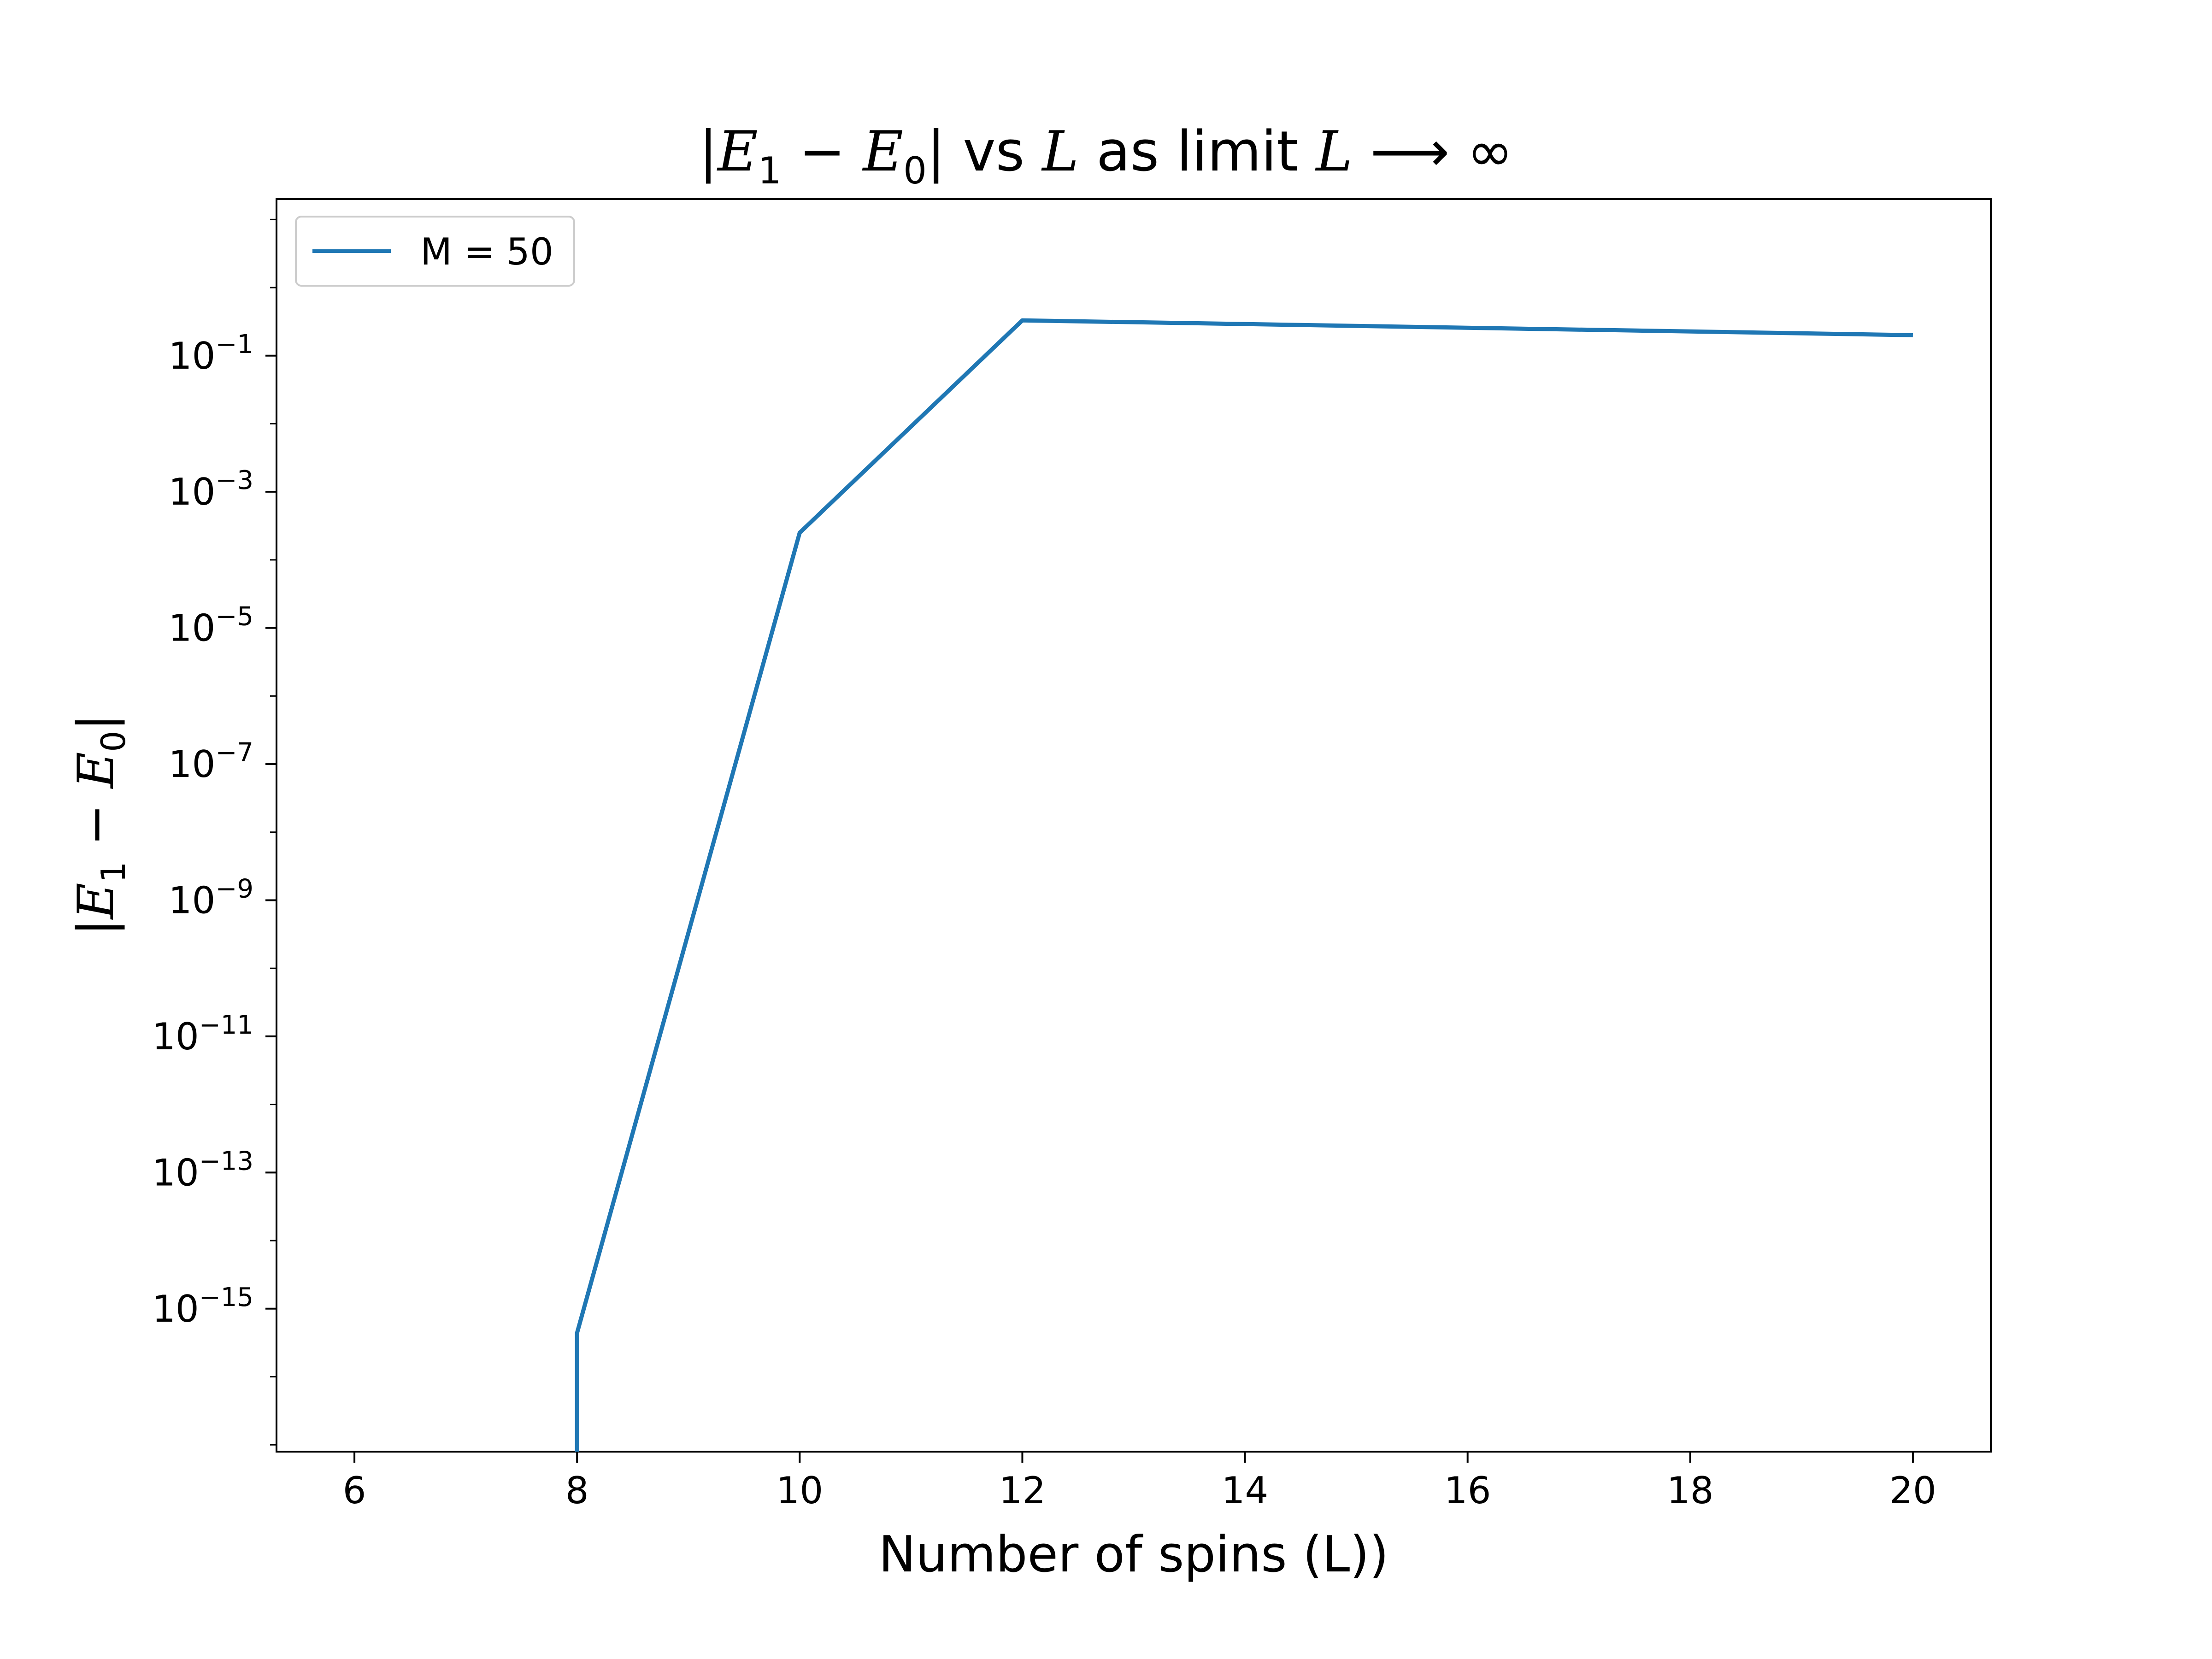 The width and height of the screenshot is (2212, 1659). What do you see at coordinates (226, 1161) in the screenshot?
I see `y-tick-exponent: −13` at bounding box center [226, 1161].